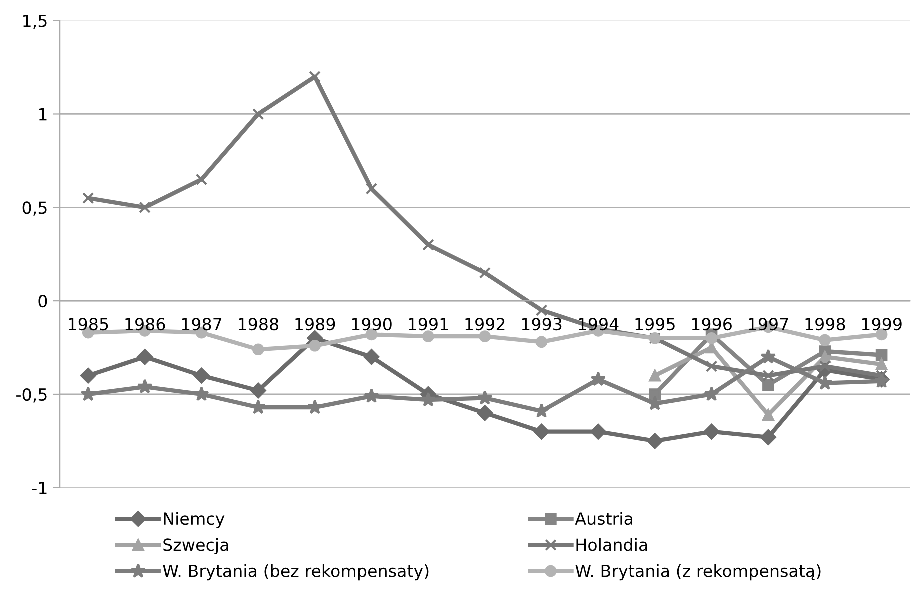 Image resolution: width=924 pixels, height=595 pixels. What do you see at coordinates (612, 545) in the screenshot?
I see `legend-label: Holandia` at bounding box center [612, 545].